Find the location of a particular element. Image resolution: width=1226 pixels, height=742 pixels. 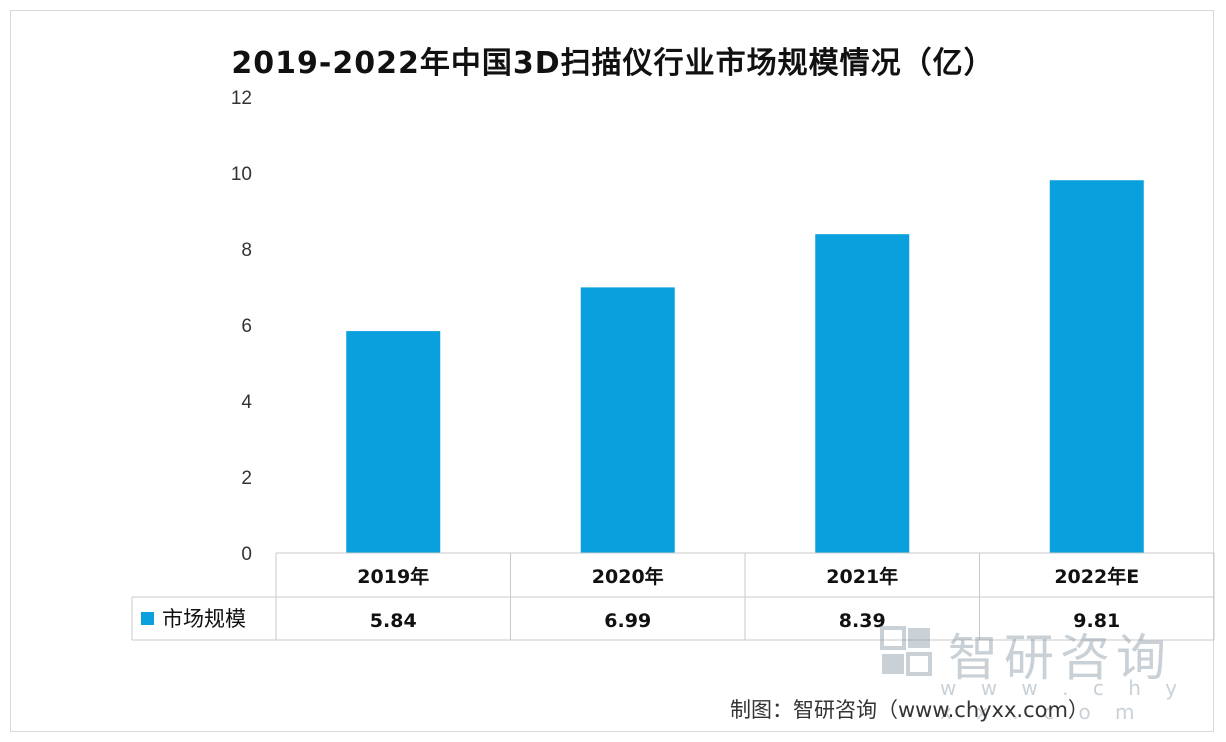

category-label: 2020年 is located at coordinates (628, 576).